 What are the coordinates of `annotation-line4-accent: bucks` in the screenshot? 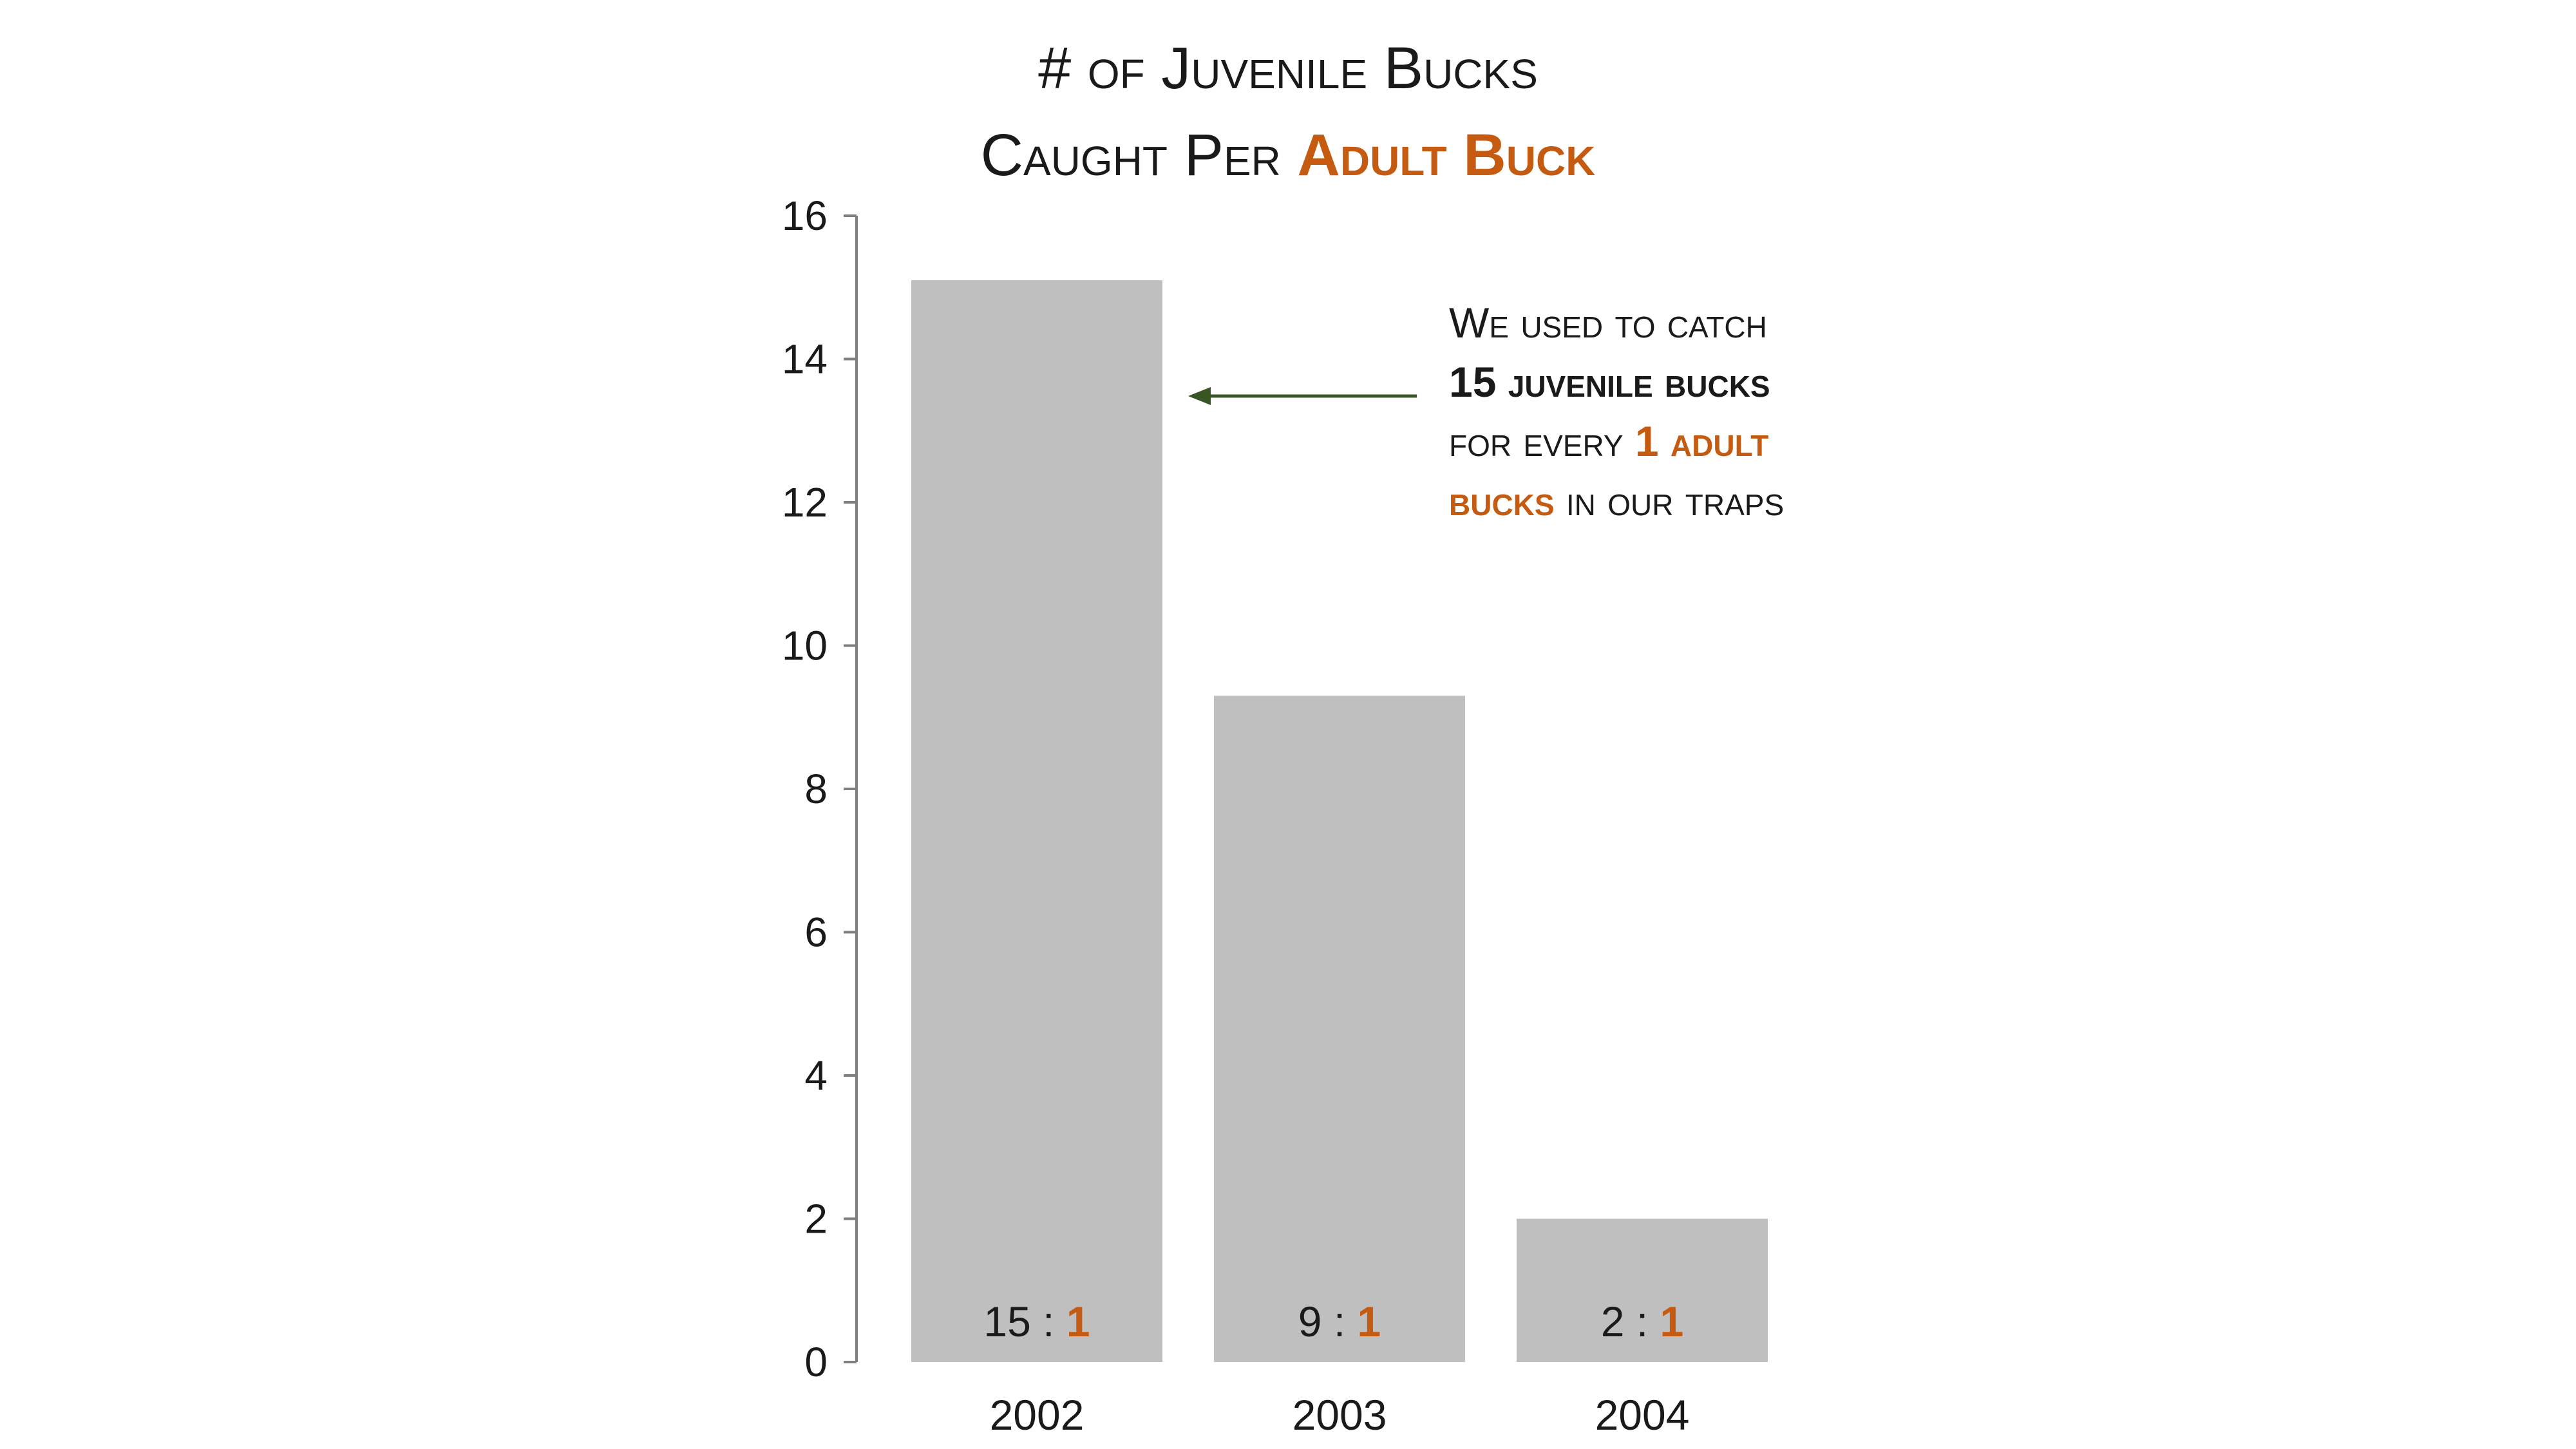 It's located at (1502, 500).